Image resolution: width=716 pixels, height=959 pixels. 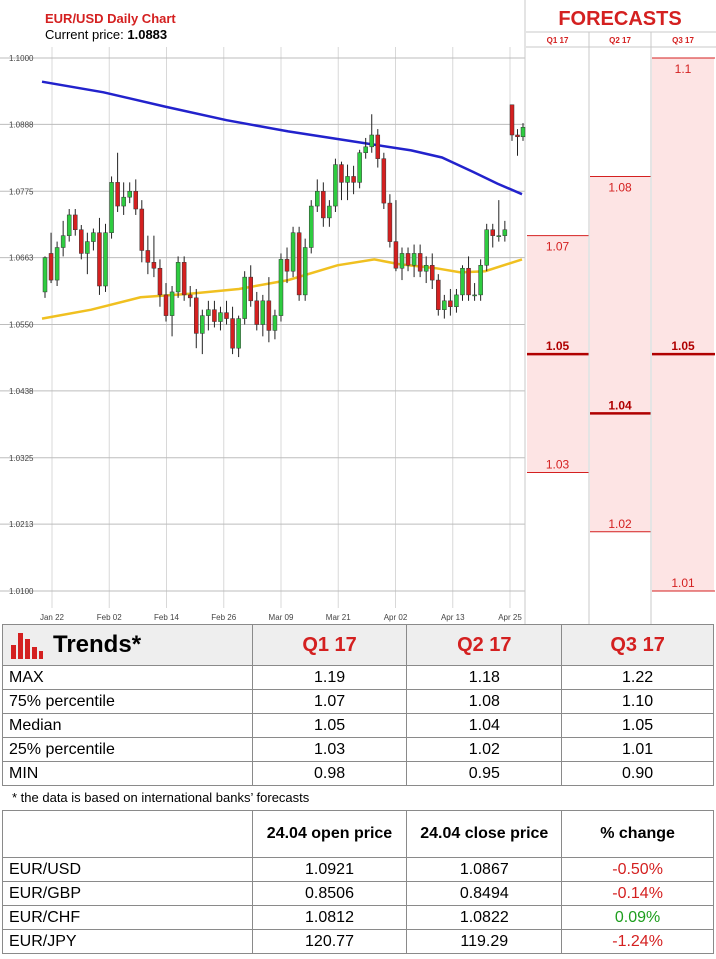 What do you see at coordinates (223, 617) in the screenshot?
I see `x-tick-label: Feb 26` at bounding box center [223, 617].